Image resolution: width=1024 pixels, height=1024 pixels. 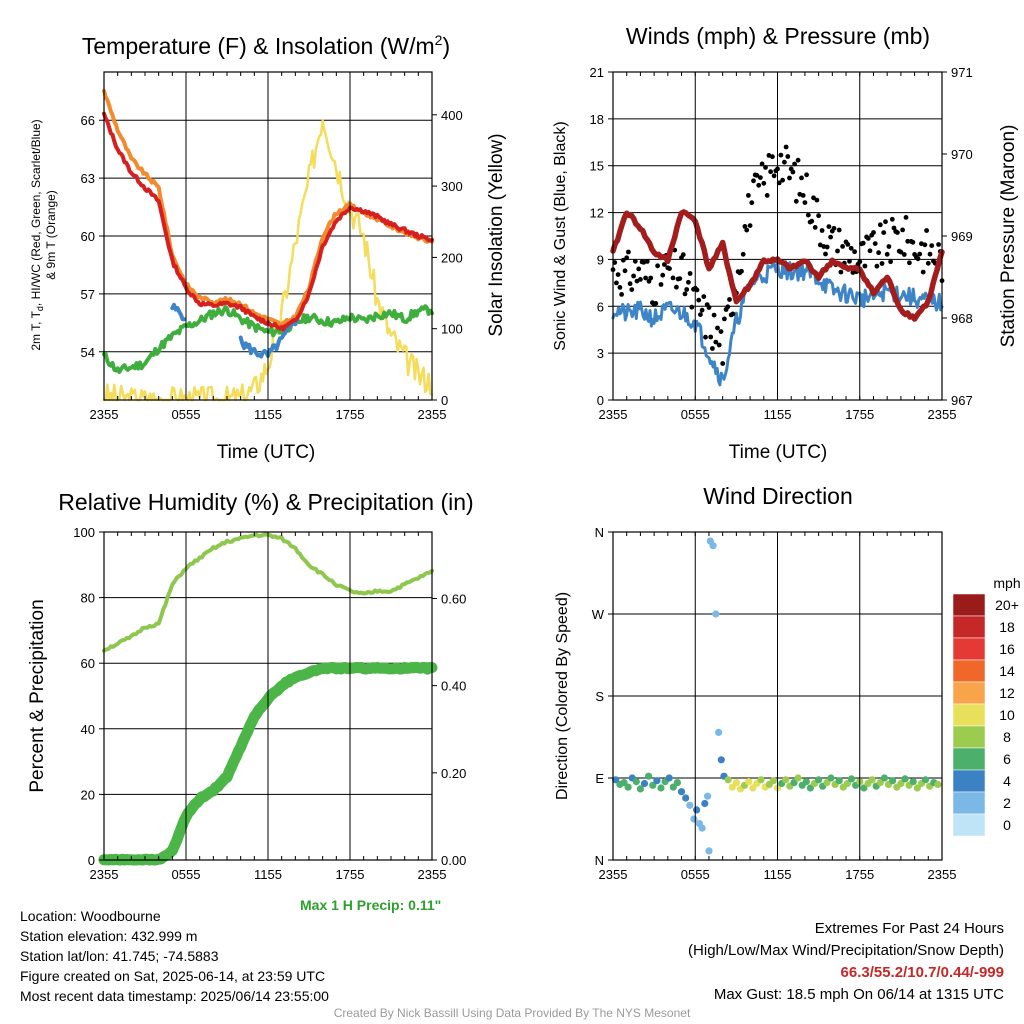 What do you see at coordinates (859, 874) in the screenshot?
I see `x-tick-label: 1755` at bounding box center [859, 874].